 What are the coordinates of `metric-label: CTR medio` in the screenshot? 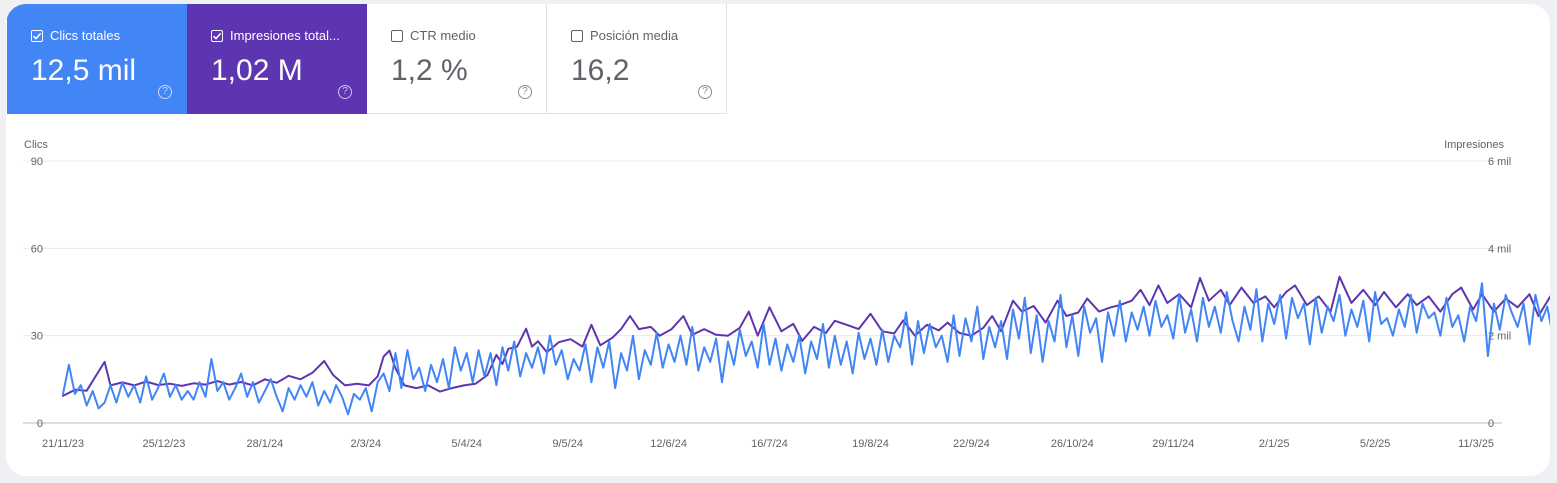 It's located at (443, 35).